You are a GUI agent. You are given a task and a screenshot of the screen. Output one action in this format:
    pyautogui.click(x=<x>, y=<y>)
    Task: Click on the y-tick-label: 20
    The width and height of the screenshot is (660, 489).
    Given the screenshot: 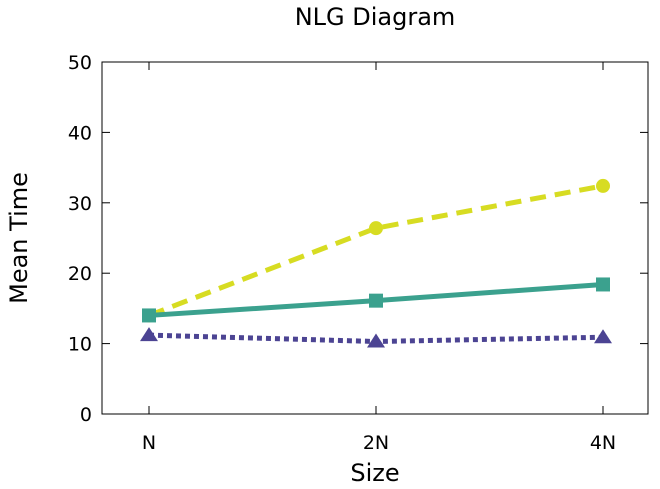 What is the action you would take?
    pyautogui.click(x=80, y=274)
    